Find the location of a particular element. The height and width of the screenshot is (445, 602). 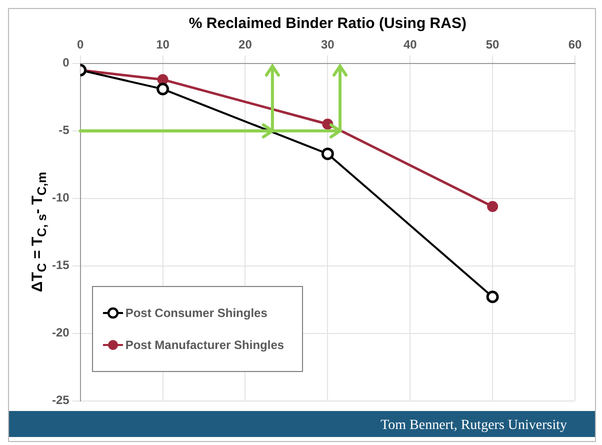

y-tick-label: 0 is located at coordinates (66, 63).